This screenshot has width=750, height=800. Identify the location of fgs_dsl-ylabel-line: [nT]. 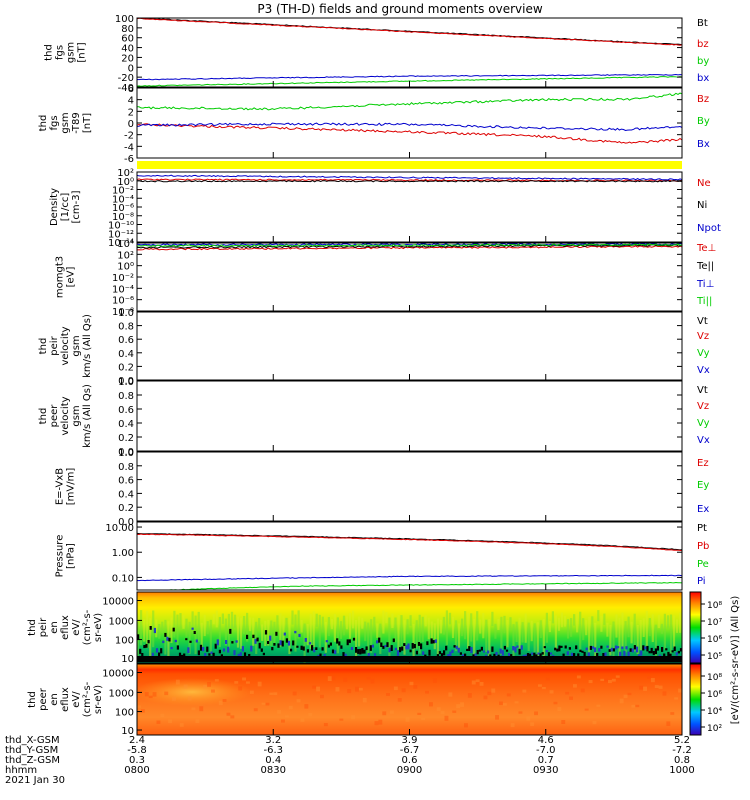
(87, 123).